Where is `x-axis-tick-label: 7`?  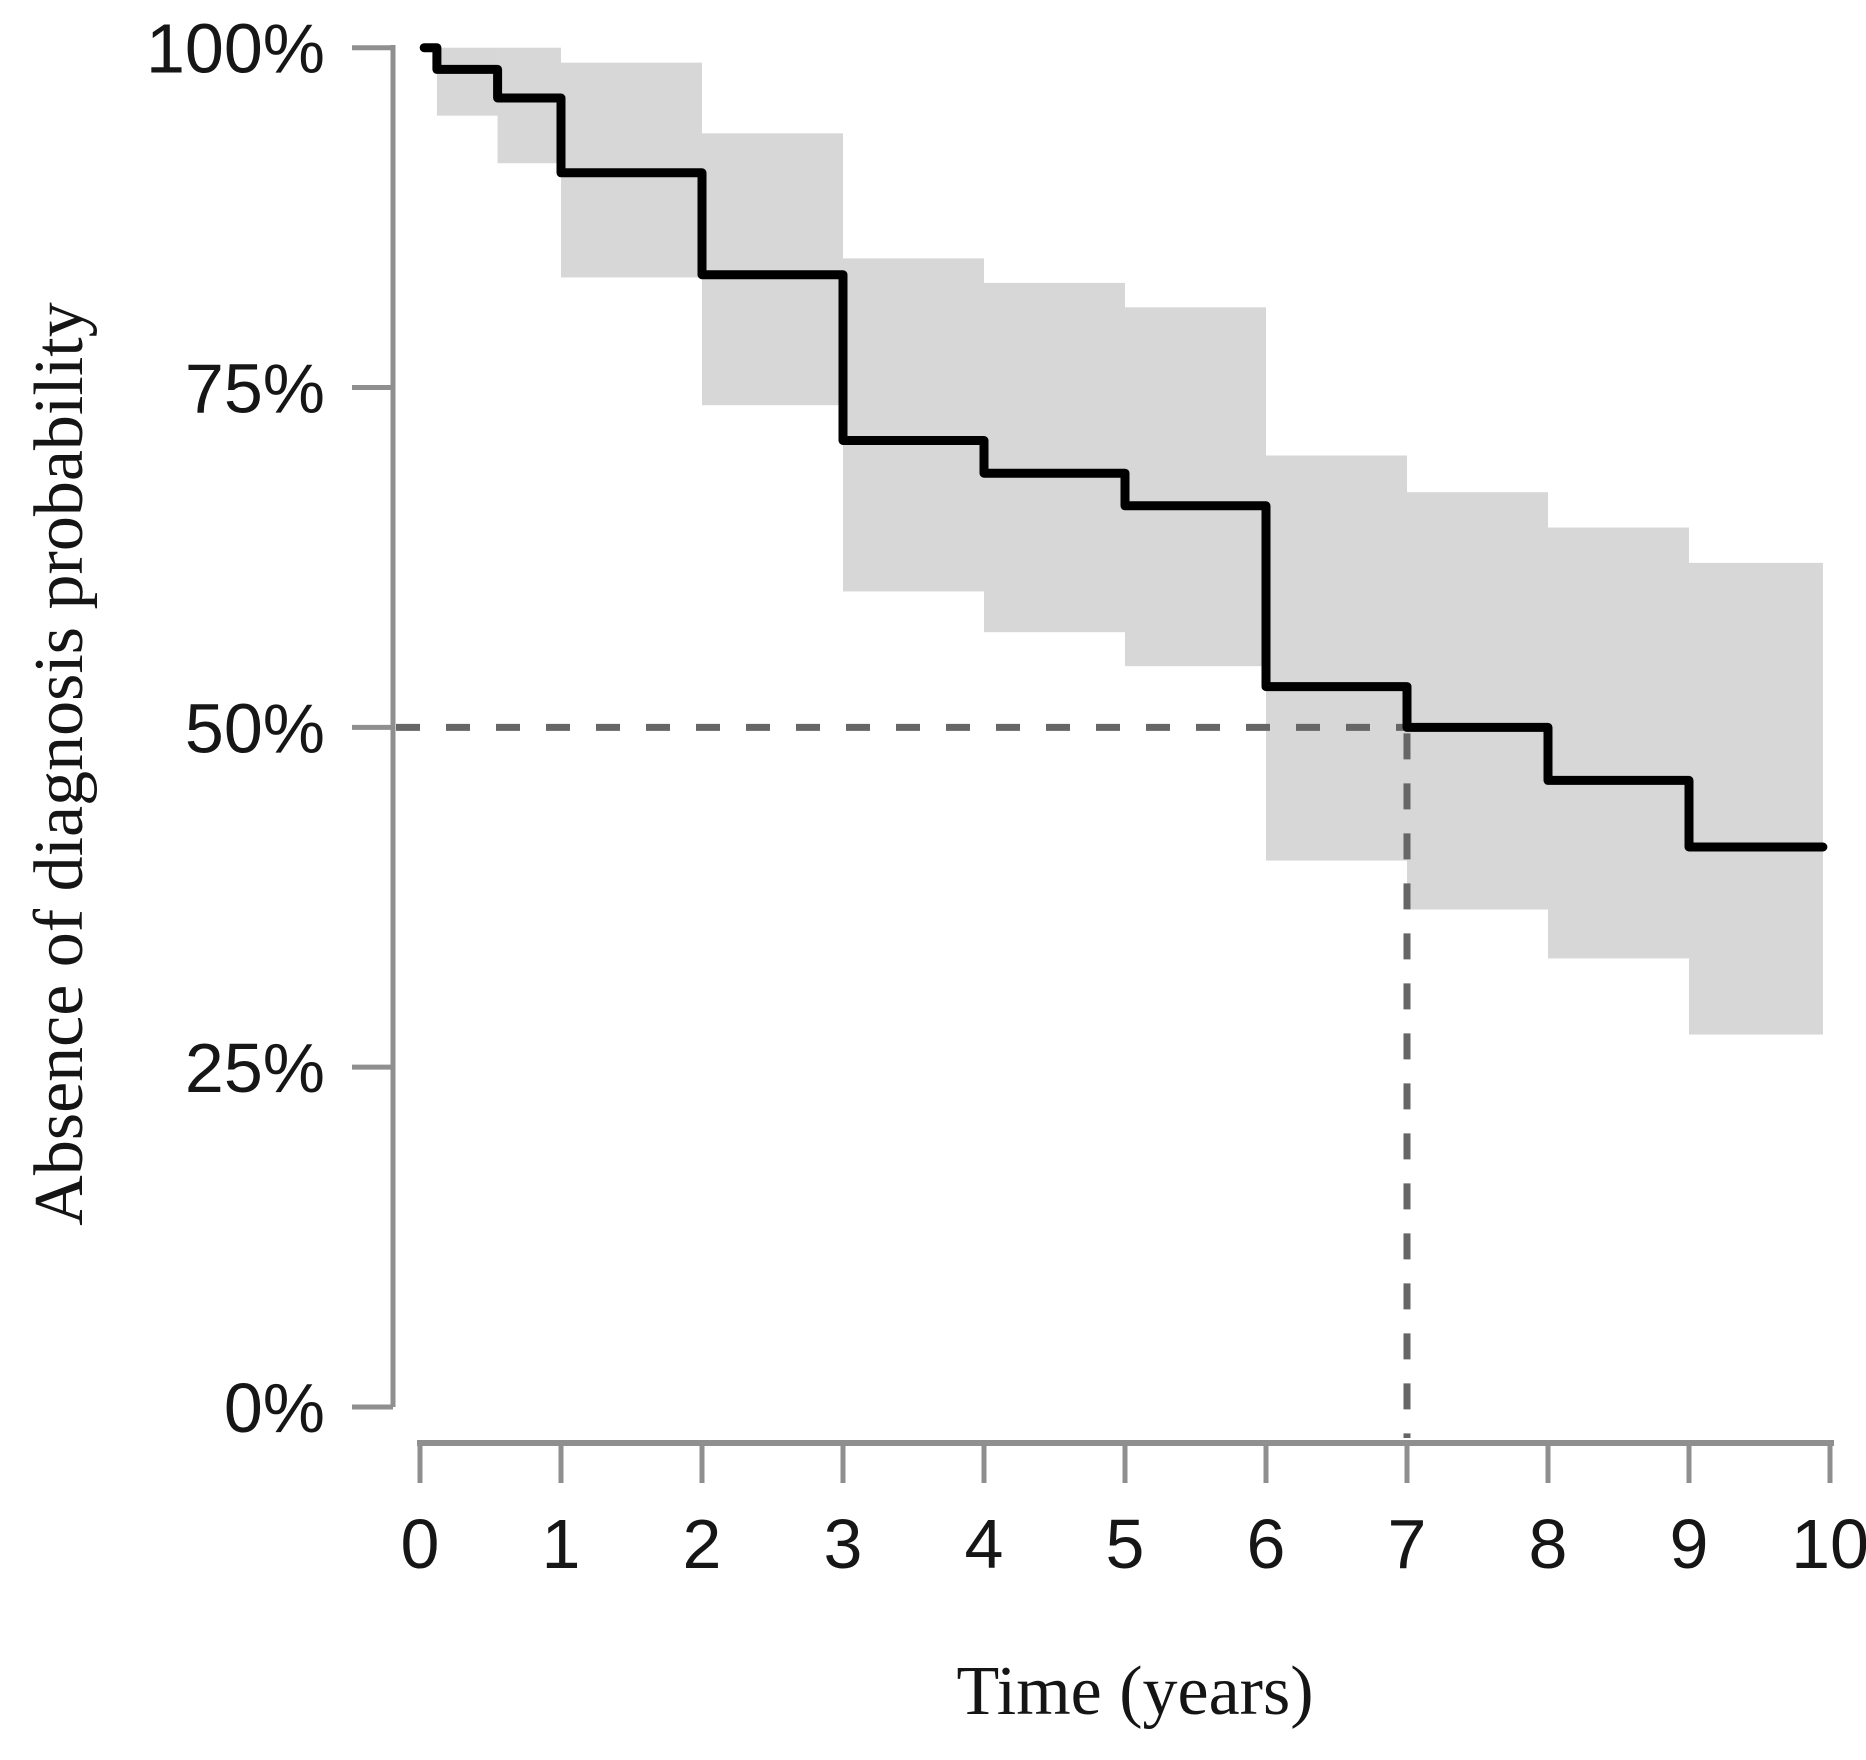 x-axis-tick-label: 7 is located at coordinates (1407, 1544).